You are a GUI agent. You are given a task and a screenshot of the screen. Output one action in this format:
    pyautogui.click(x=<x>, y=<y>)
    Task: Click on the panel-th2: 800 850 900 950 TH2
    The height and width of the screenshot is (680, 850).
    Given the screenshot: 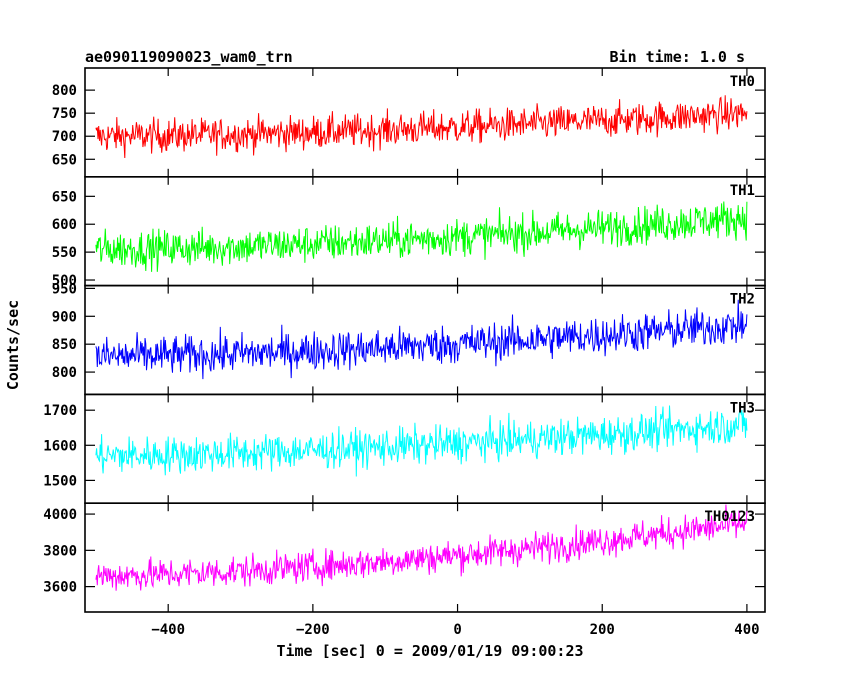 What is the action you would take?
    pyautogui.click(x=409, y=338)
    